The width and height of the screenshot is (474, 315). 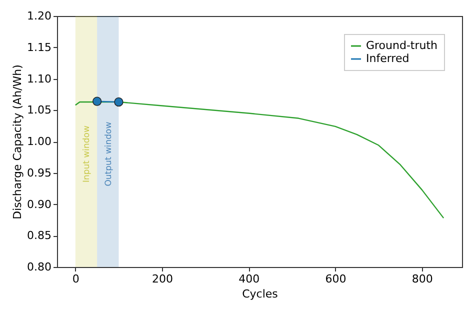 What do you see at coordinates (17, 142) in the screenshot?
I see `y-axis-title: Discharge Capacity (Ah/Wh)` at bounding box center [17, 142].